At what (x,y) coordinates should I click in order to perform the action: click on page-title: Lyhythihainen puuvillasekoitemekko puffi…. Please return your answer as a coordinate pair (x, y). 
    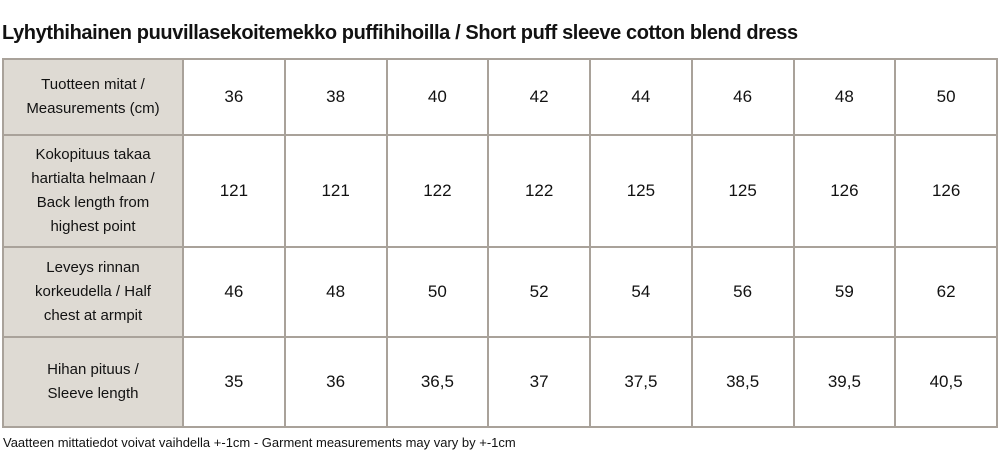
    Looking at the image, I should click on (400, 33).